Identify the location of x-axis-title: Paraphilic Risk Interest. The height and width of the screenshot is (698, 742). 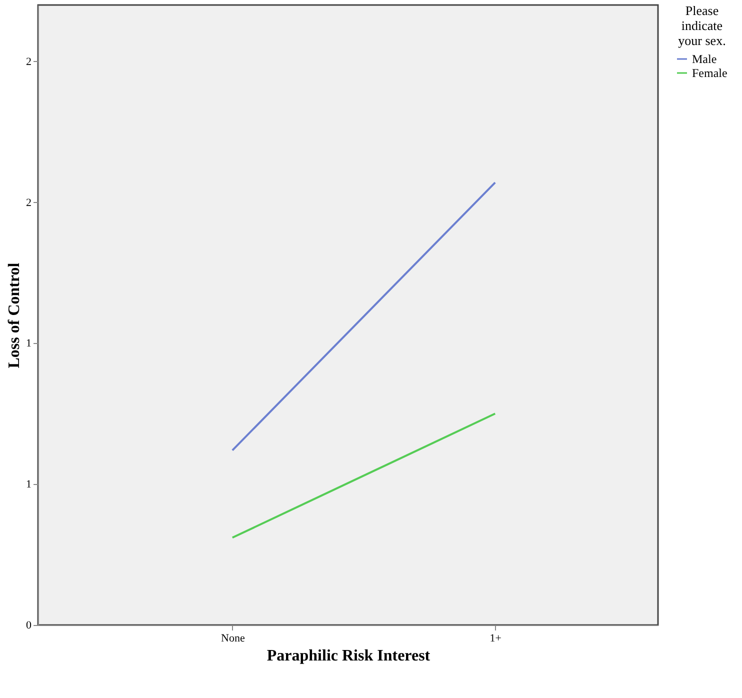
(348, 656).